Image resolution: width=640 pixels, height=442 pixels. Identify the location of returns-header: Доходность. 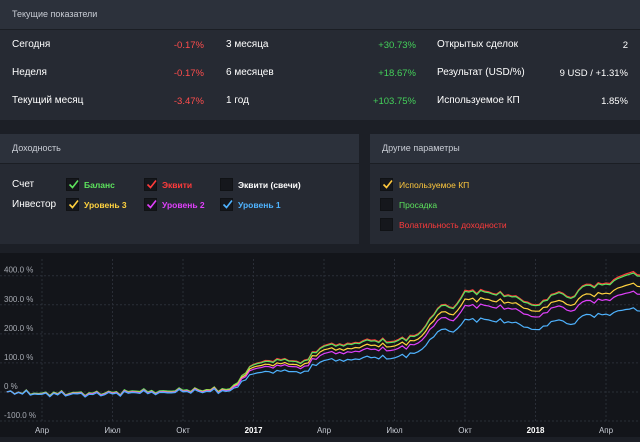
(179, 149).